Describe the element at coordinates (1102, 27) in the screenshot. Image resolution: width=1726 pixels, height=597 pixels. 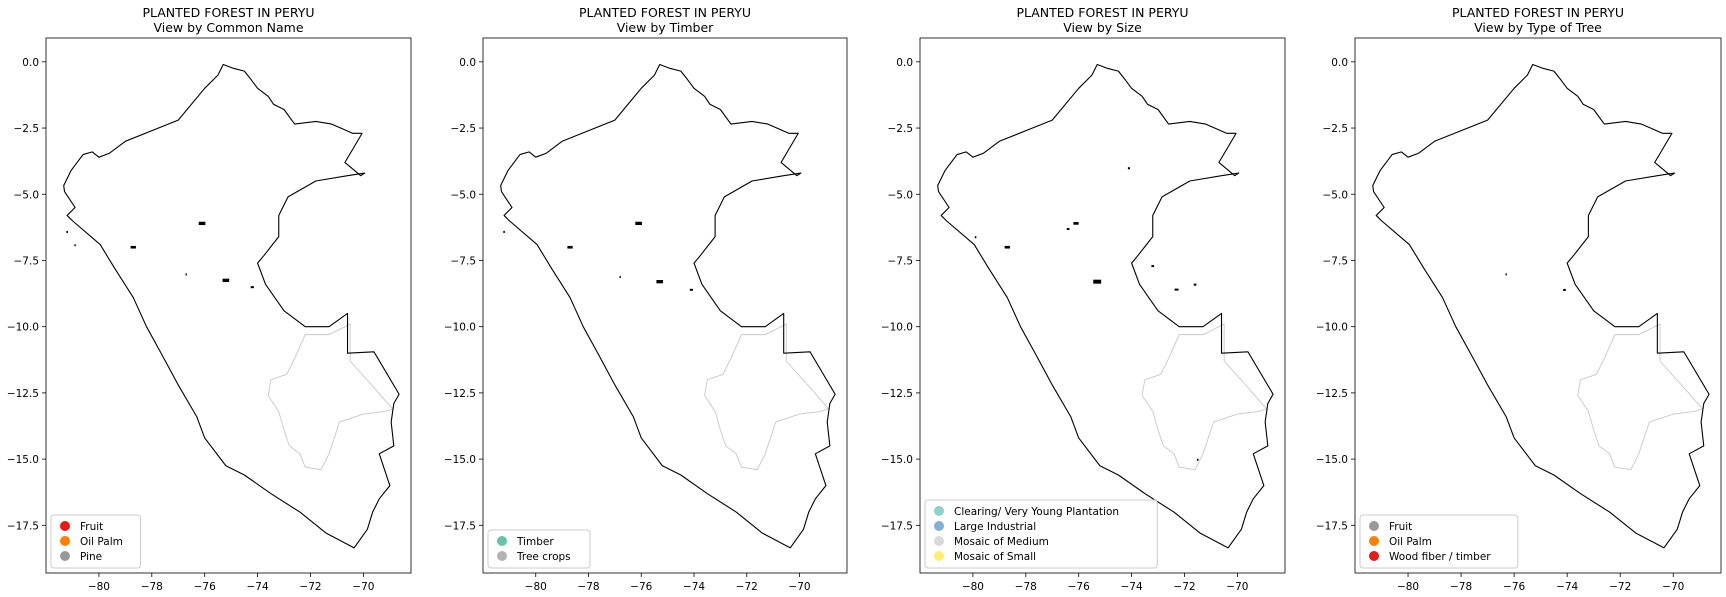
I see `chart-subtitle: View by Size` at that location.